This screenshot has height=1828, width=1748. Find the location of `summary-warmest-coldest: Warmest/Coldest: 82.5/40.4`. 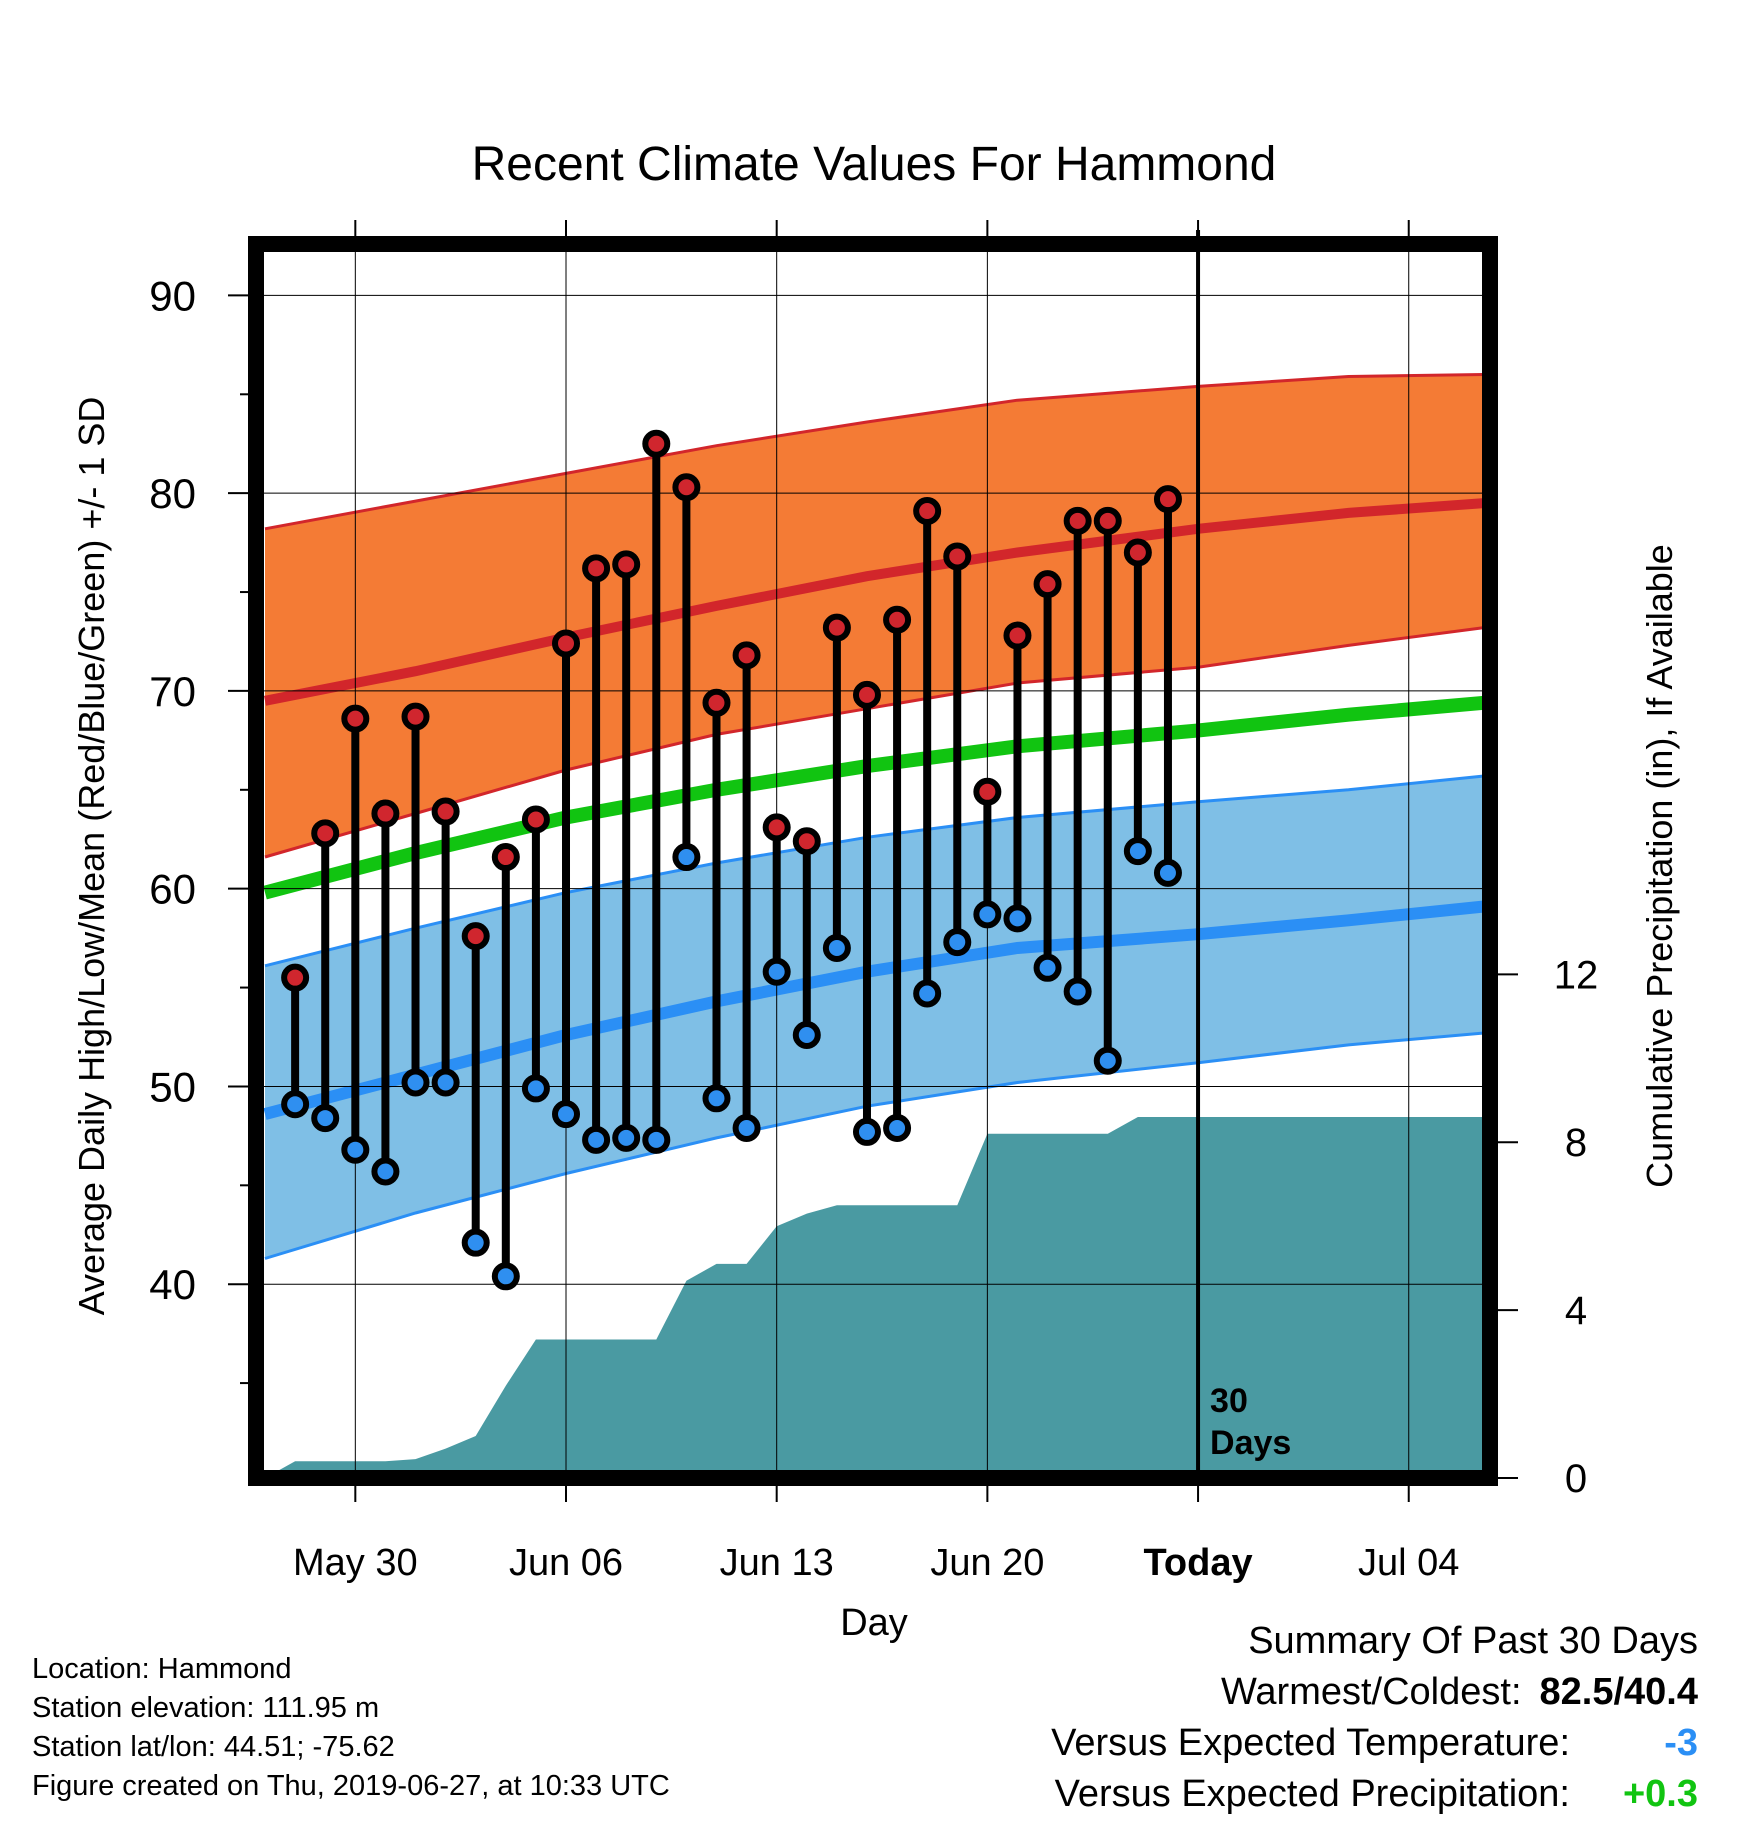

summary-warmest-coldest: Warmest/Coldest: 82.5/40.4 is located at coordinates (1374, 1696).